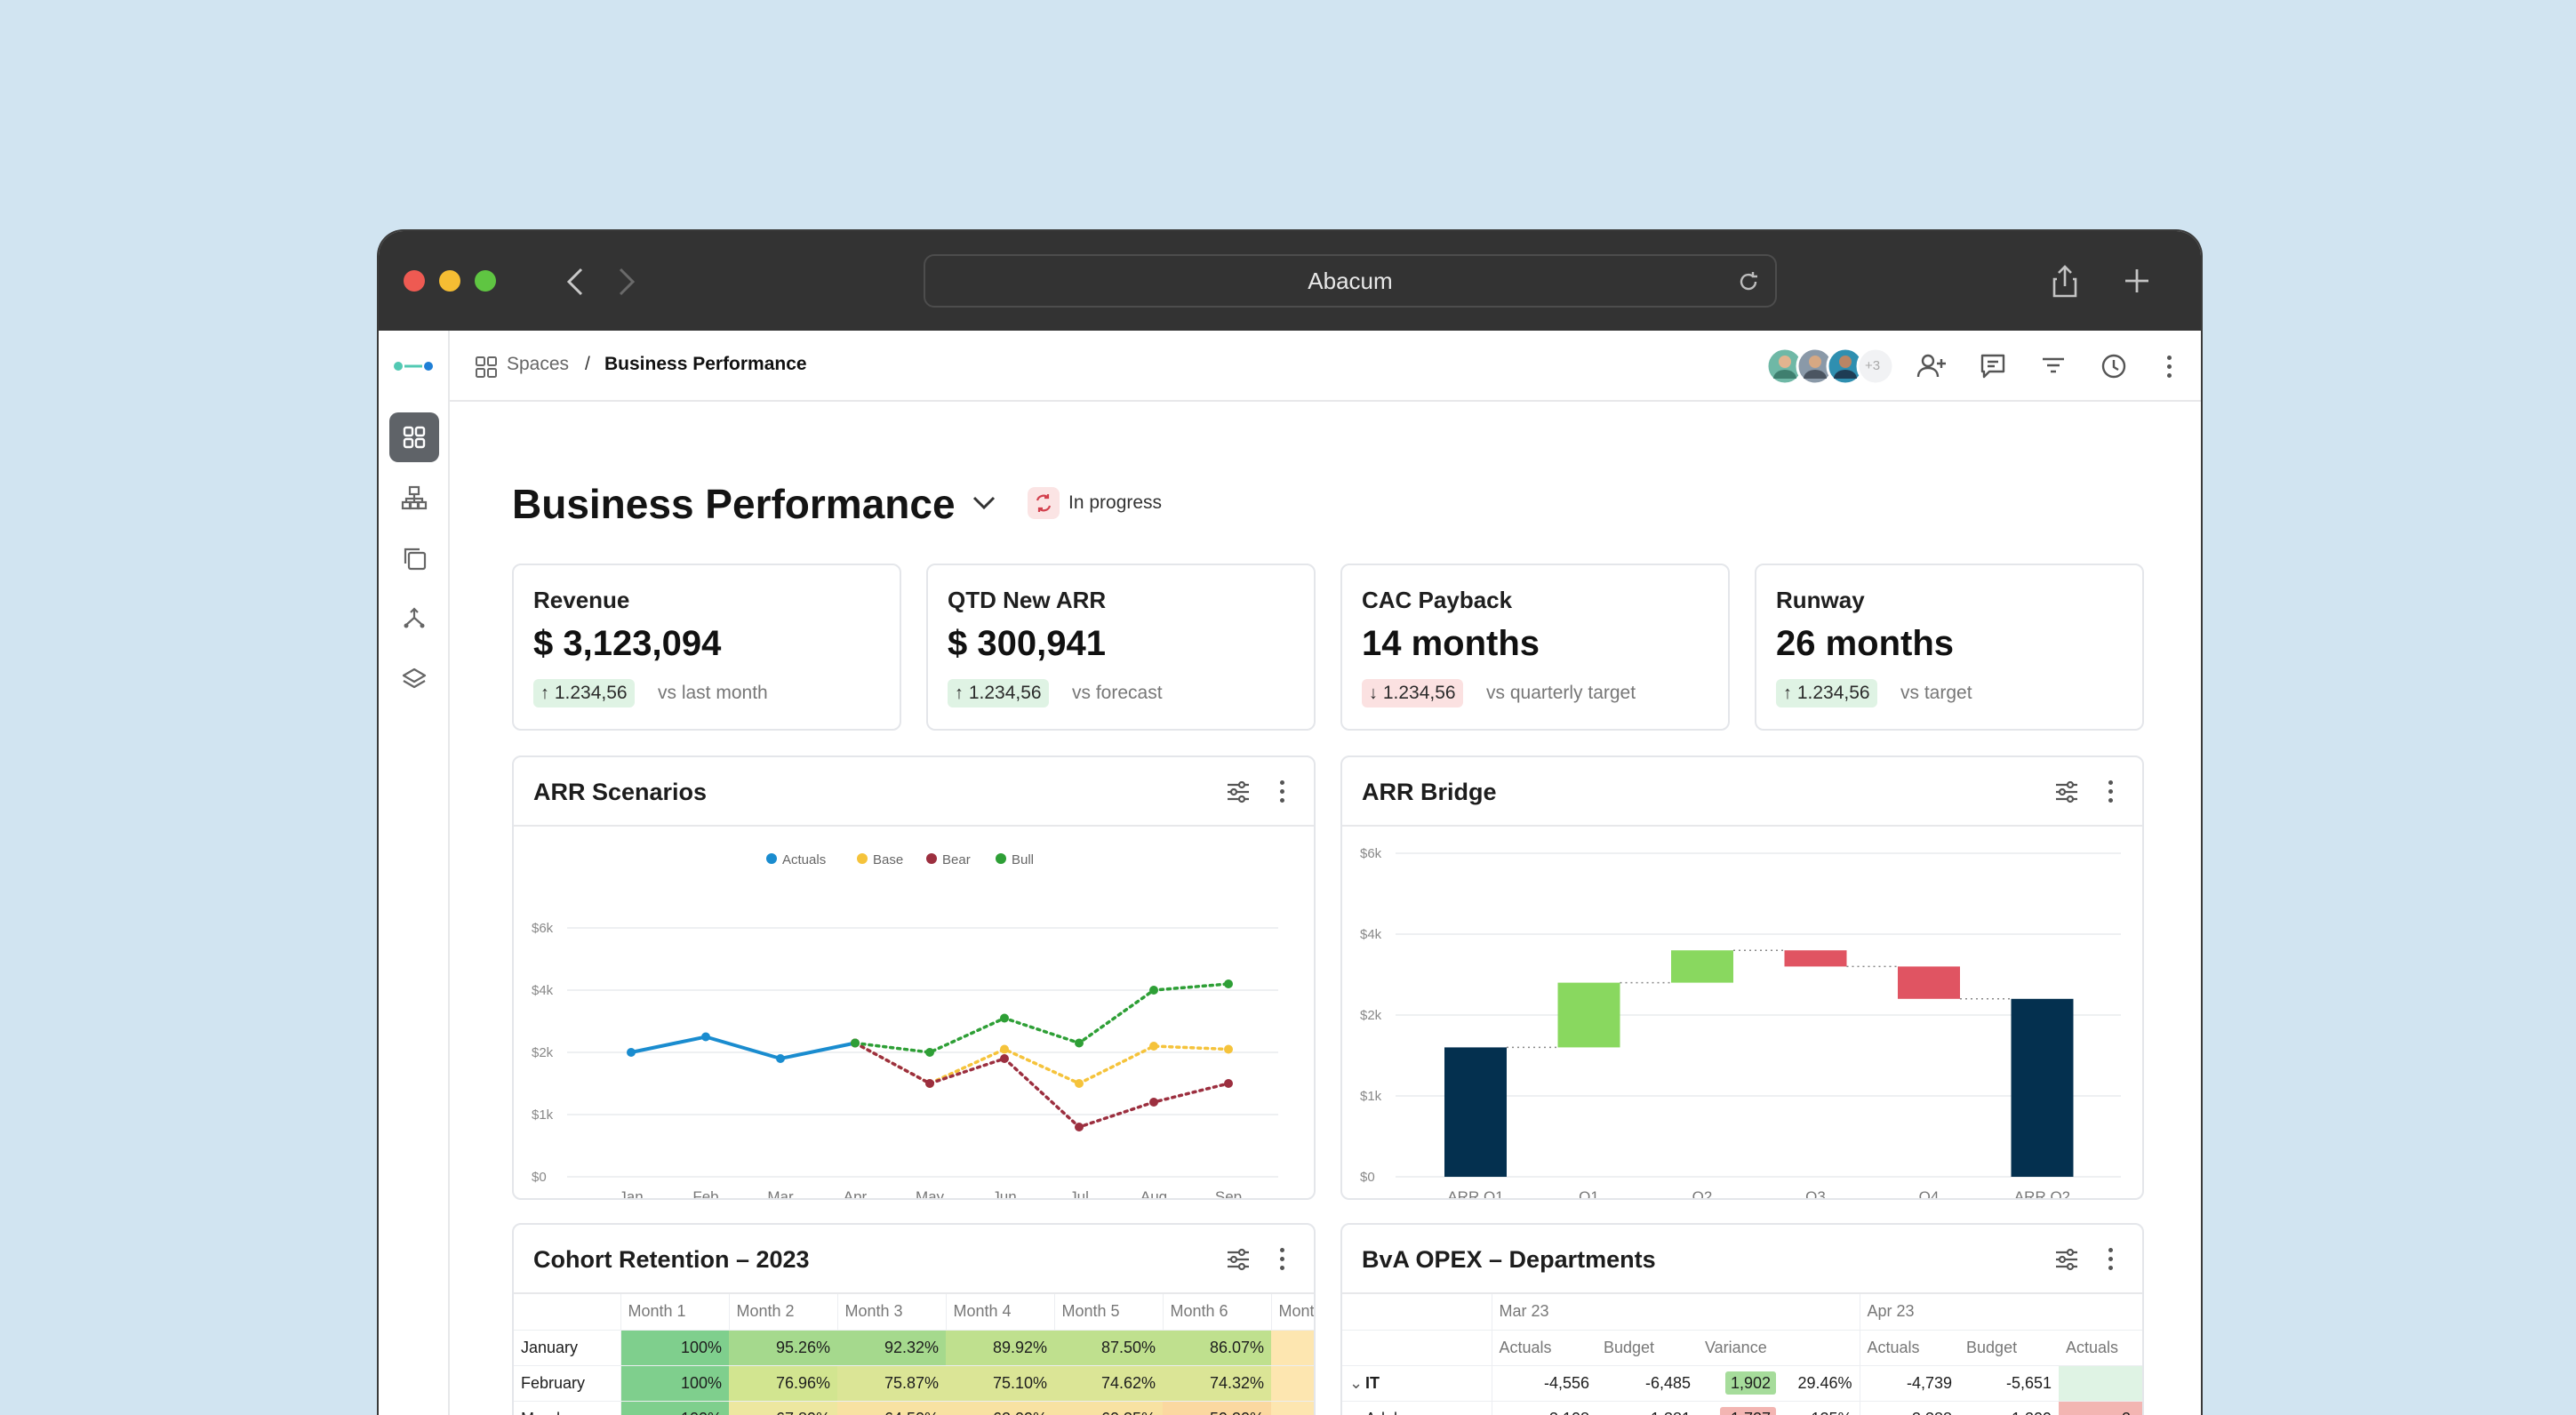 This screenshot has width=2576, height=1415. I want to click on filter-icon, so click(2053, 366).